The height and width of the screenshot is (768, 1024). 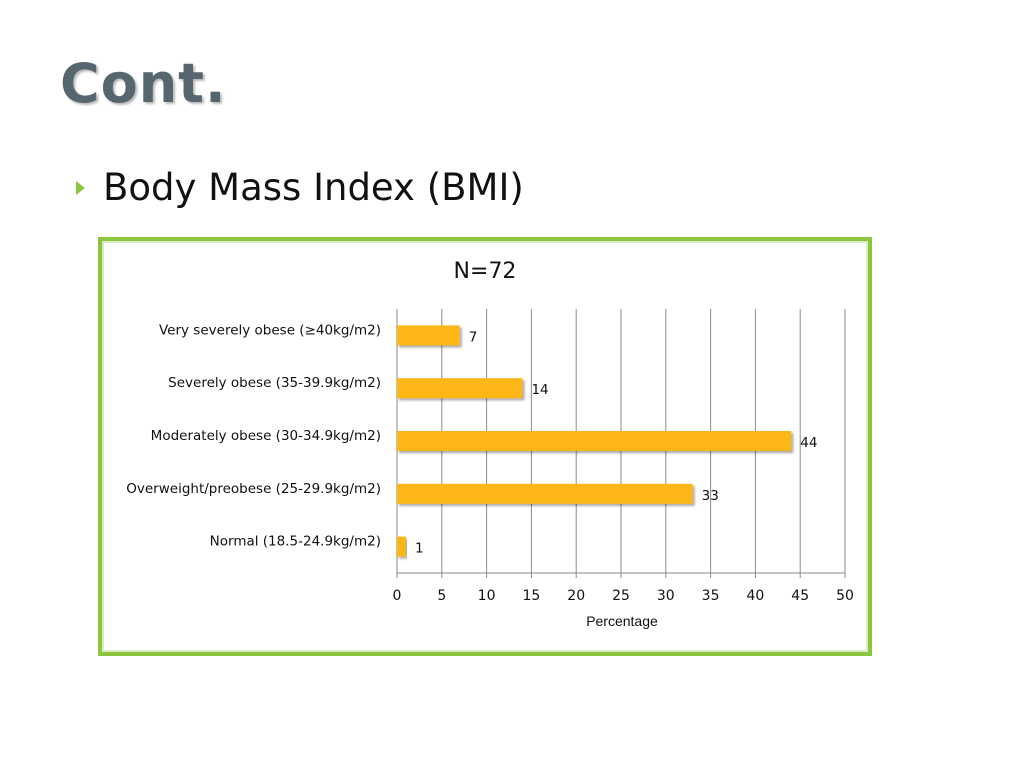 What do you see at coordinates (313, 187) in the screenshot?
I see `bullet-text: Body Mass Index (BMI)` at bounding box center [313, 187].